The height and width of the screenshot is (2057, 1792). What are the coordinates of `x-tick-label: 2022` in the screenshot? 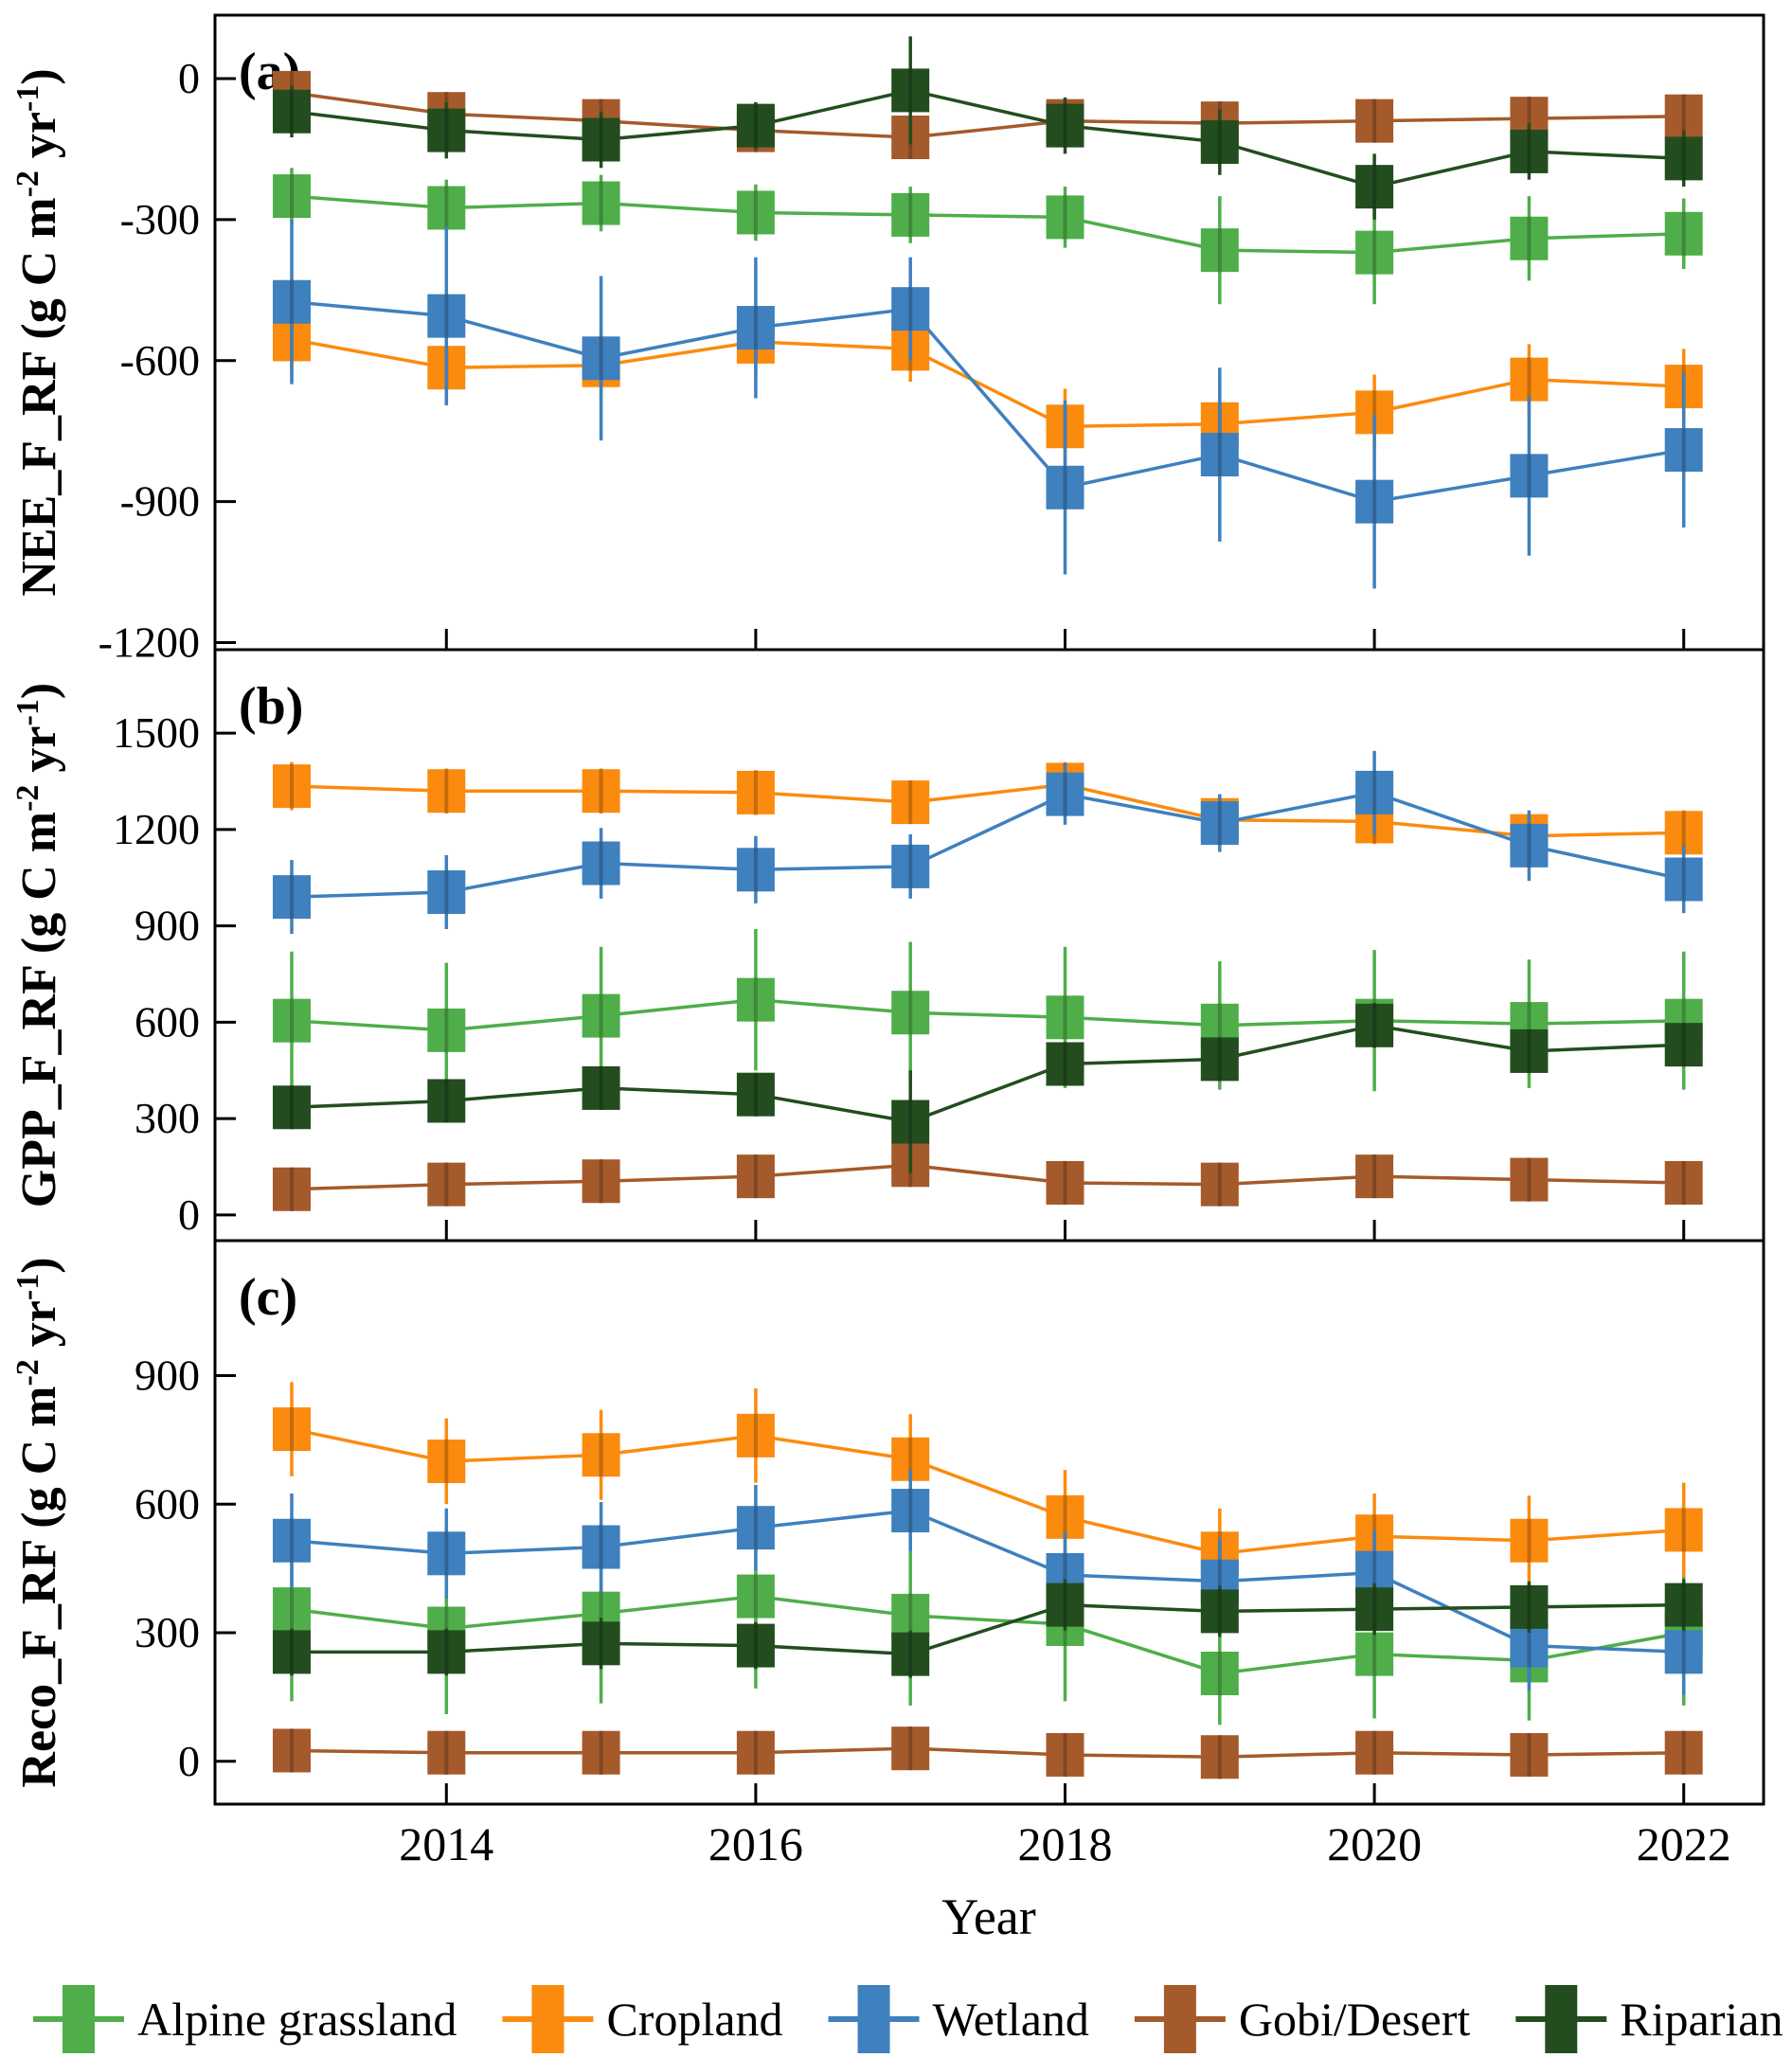 It's located at (1684, 1843).